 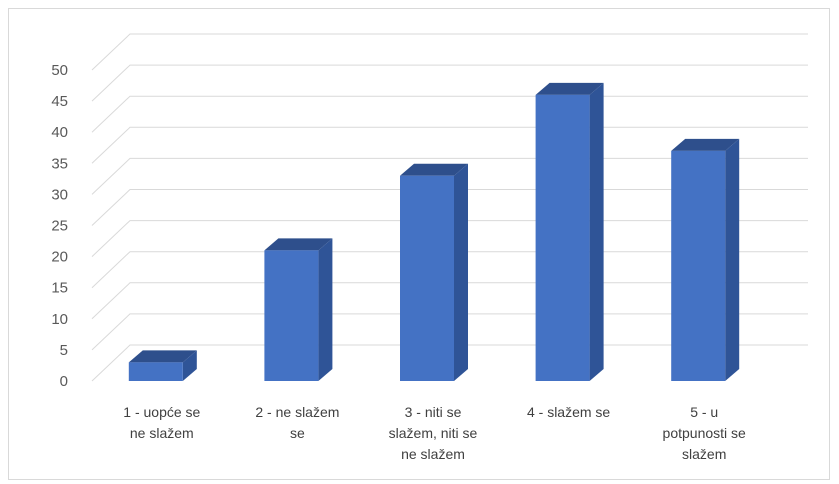 What do you see at coordinates (59, 163) in the screenshot?
I see `y-tick-label: 35` at bounding box center [59, 163].